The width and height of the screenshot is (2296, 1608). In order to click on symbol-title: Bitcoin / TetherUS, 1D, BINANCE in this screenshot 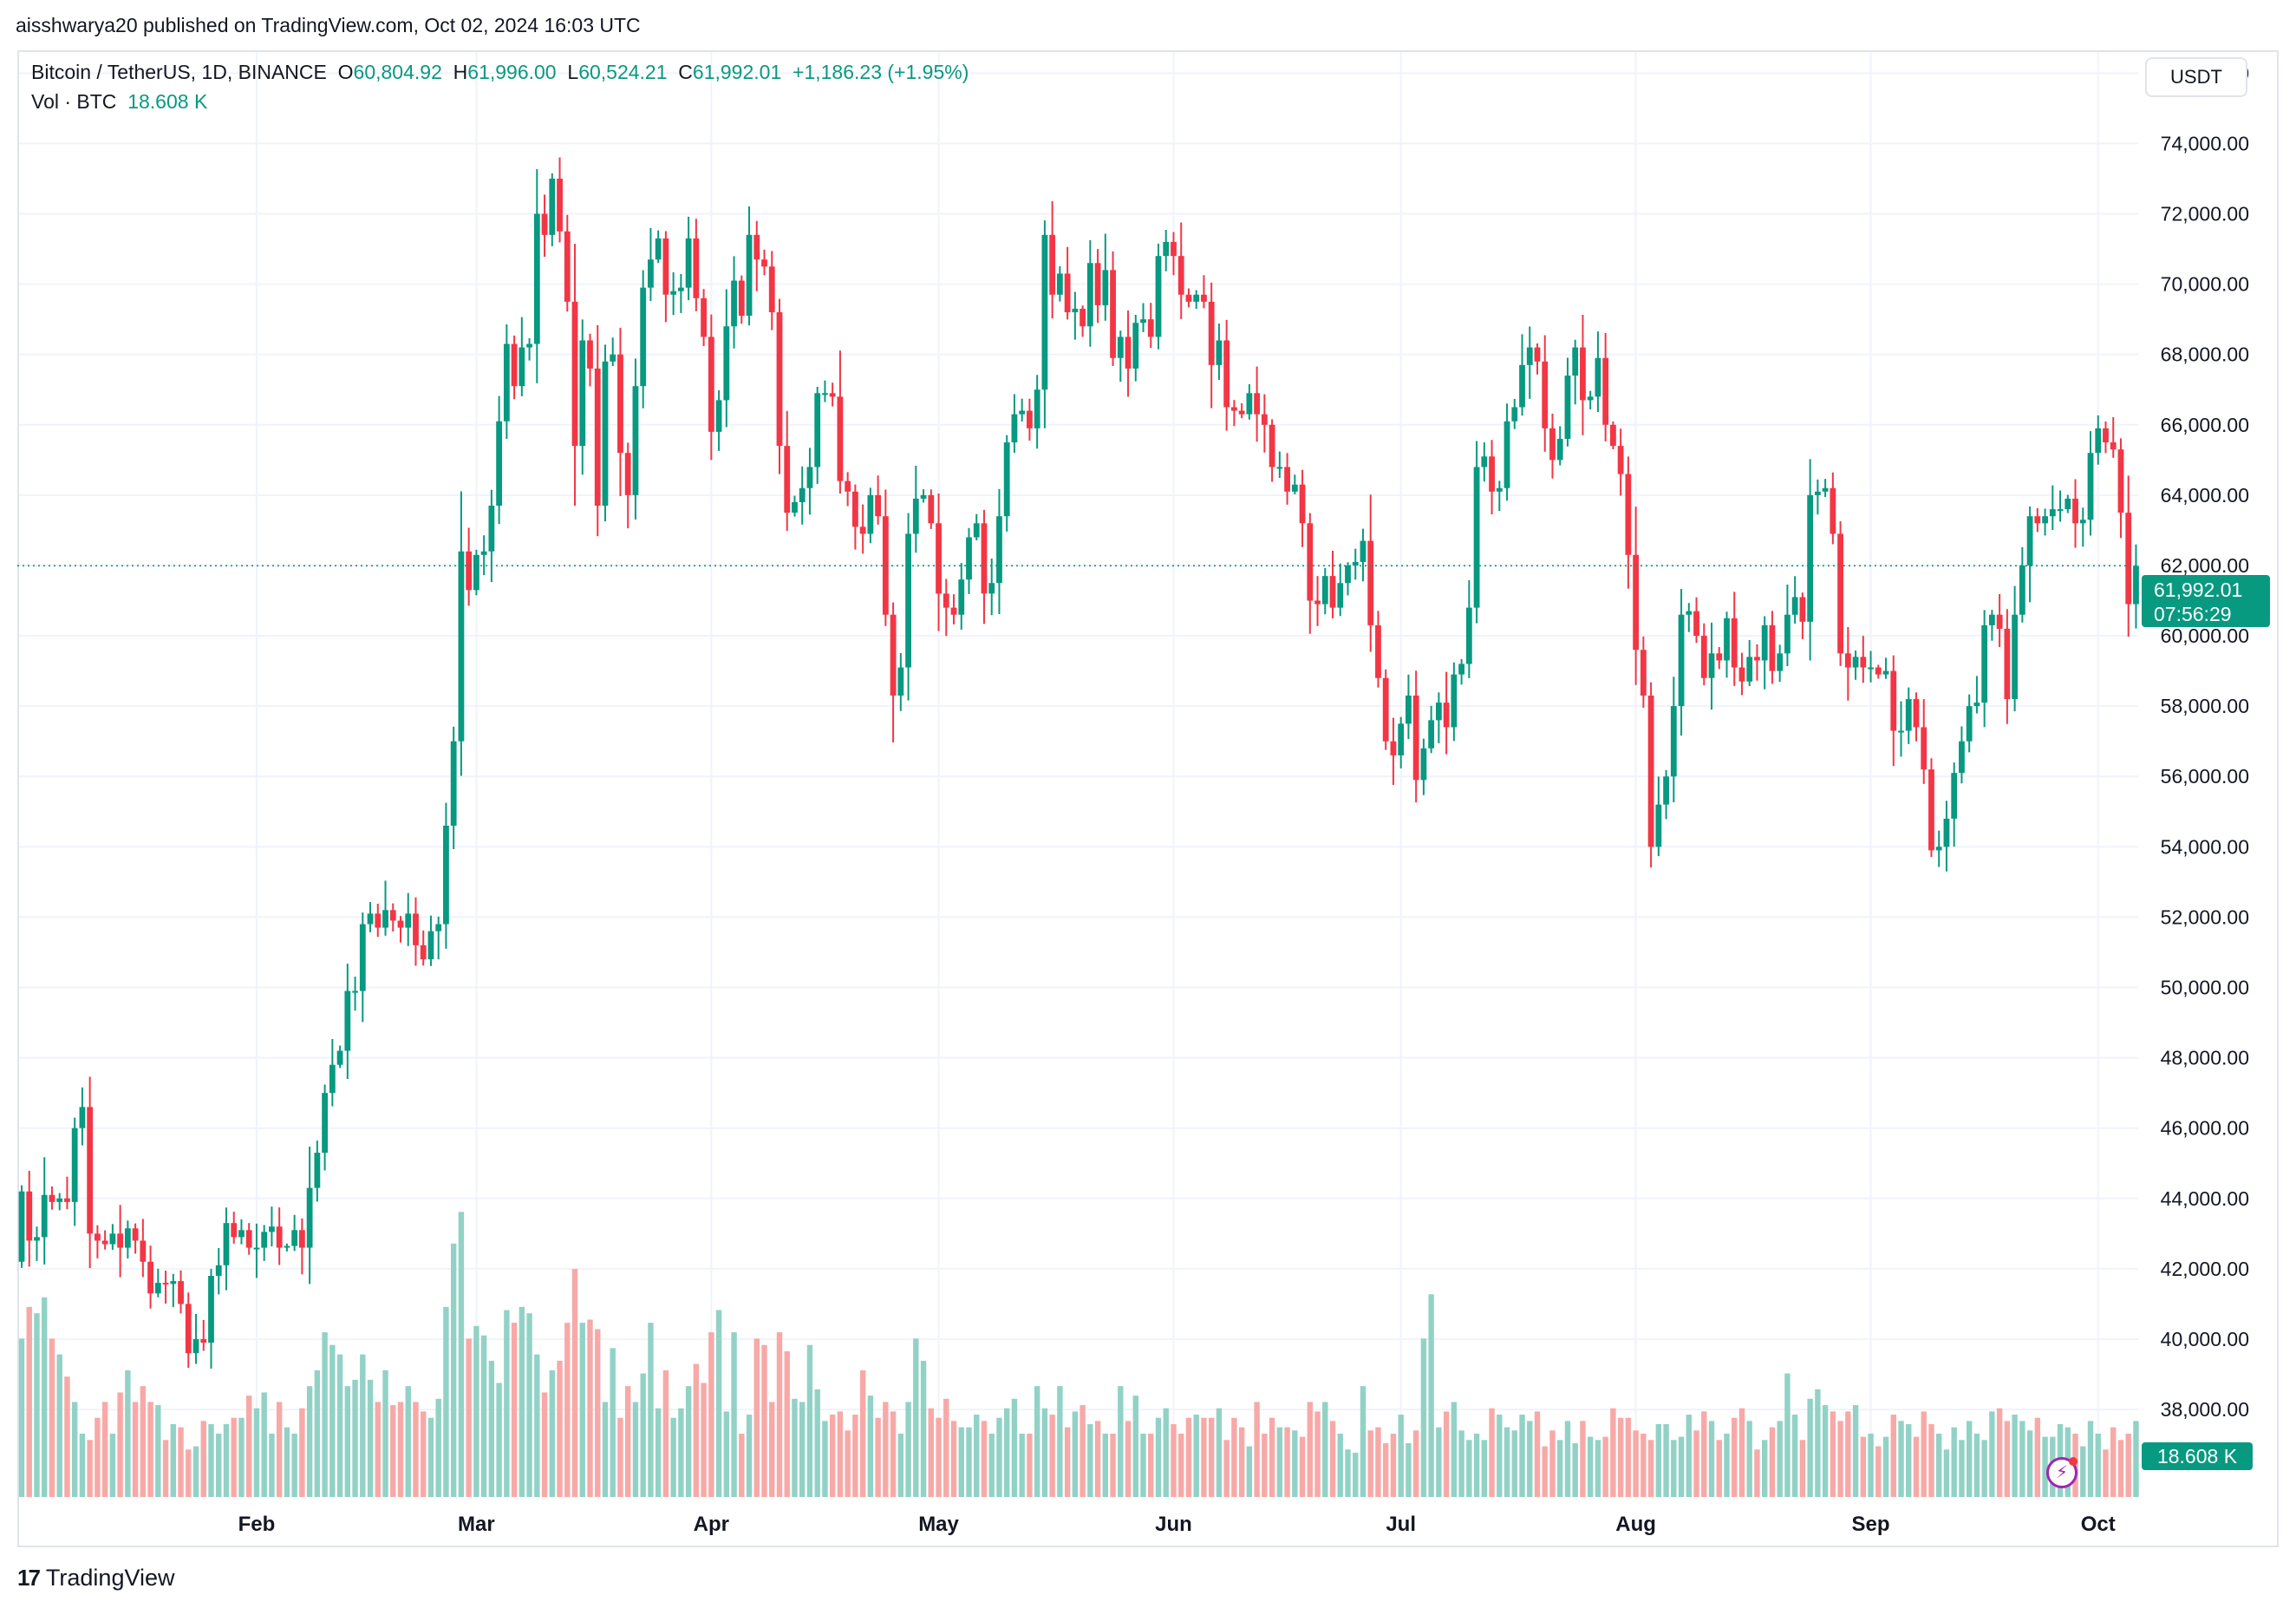, I will do `click(179, 72)`.